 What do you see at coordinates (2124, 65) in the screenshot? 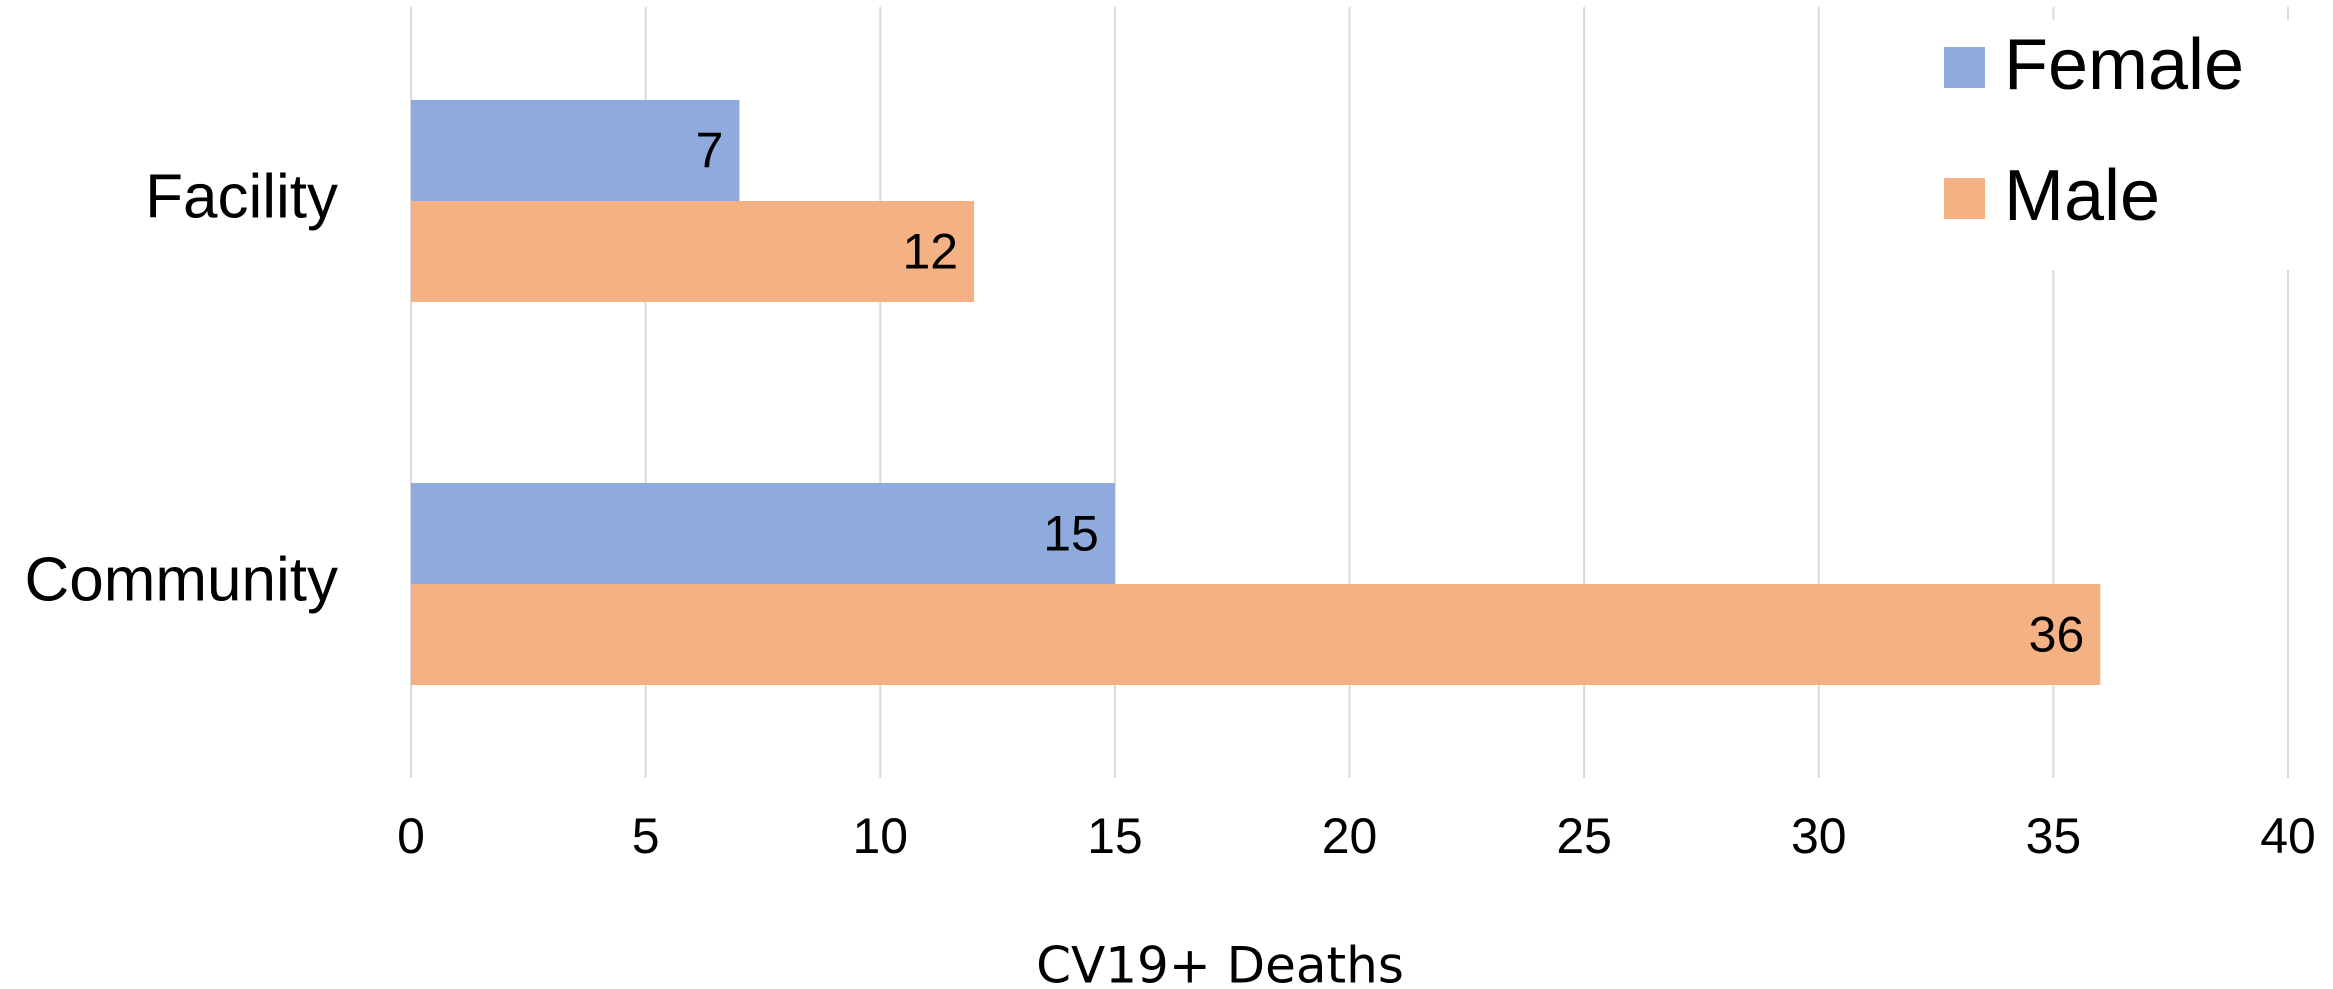
I see `legend-label: Female` at bounding box center [2124, 65].